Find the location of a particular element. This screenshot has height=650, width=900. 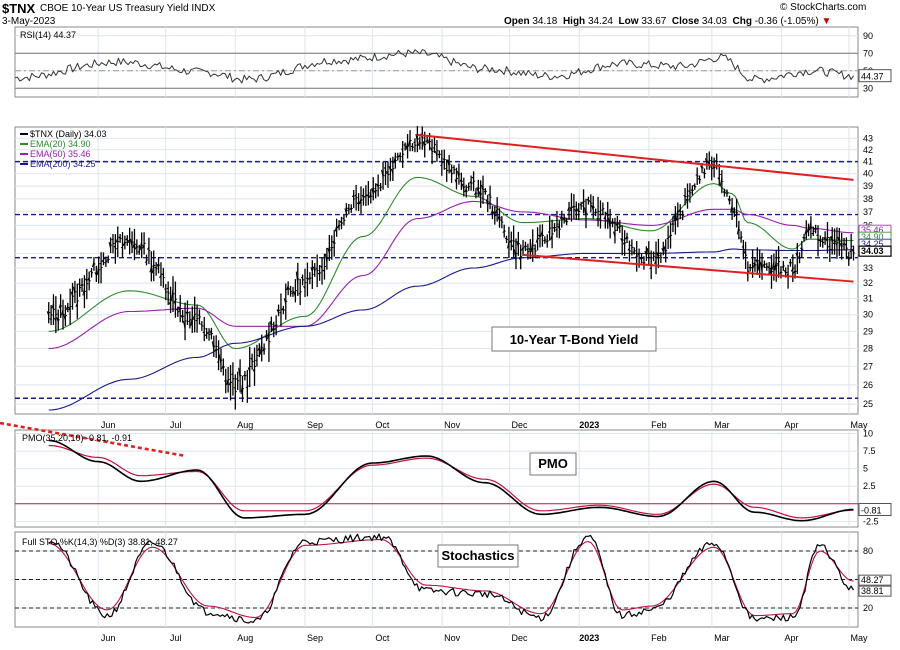

y-tick-label: 2.5 is located at coordinates (869, 486).